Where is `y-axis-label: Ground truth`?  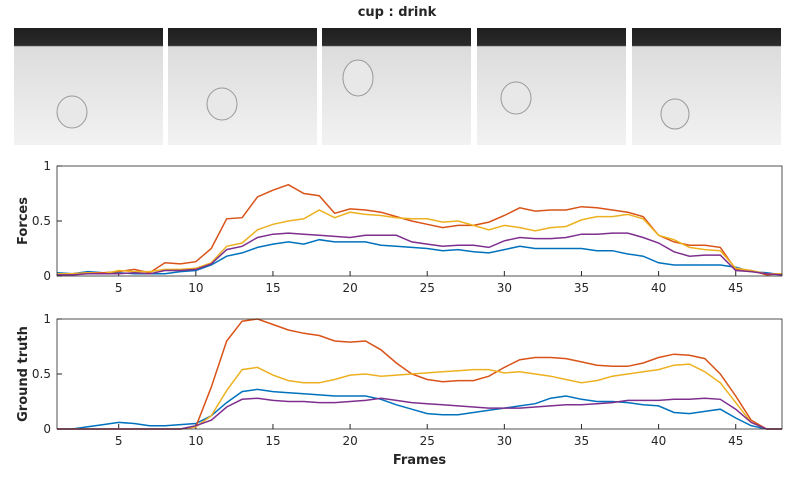
y-axis-label: Ground truth is located at coordinates (23, 374).